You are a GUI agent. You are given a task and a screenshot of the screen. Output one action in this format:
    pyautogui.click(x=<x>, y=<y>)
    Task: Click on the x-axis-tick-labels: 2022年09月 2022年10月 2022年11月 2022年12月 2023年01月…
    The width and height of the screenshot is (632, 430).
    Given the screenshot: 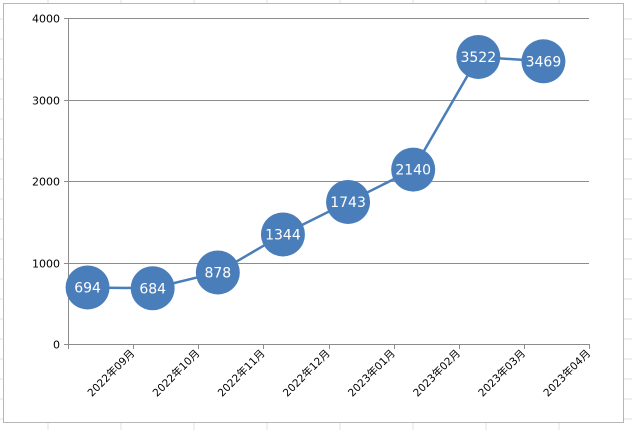 What is the action you would take?
    pyautogui.click(x=339, y=373)
    